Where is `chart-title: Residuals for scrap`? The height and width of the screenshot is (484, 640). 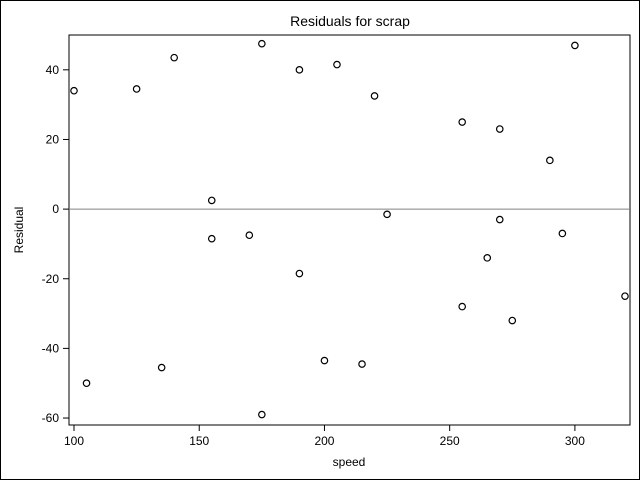
chart-title: Residuals for scrap is located at coordinates (350, 21).